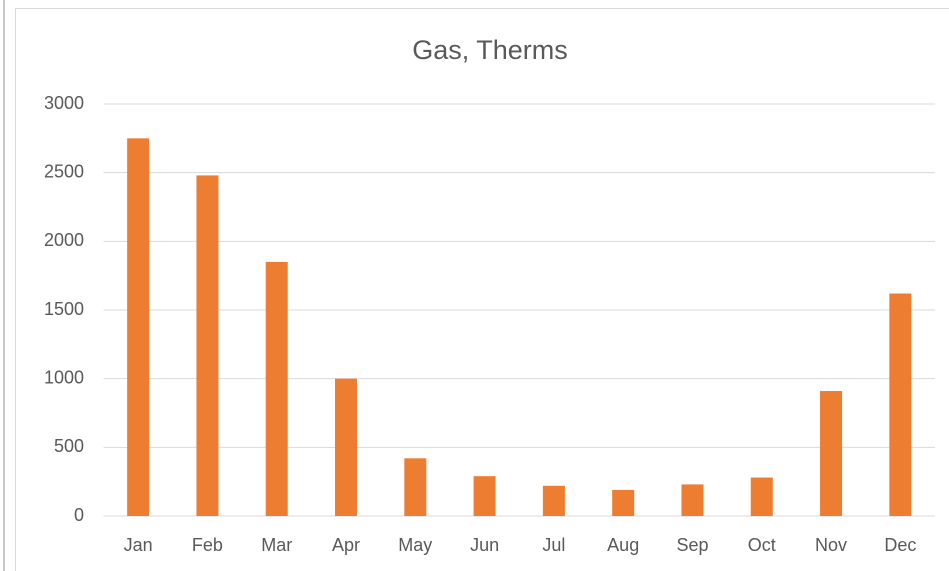 This screenshot has height=571, width=949. I want to click on x-tick-label: May, so click(415, 545).